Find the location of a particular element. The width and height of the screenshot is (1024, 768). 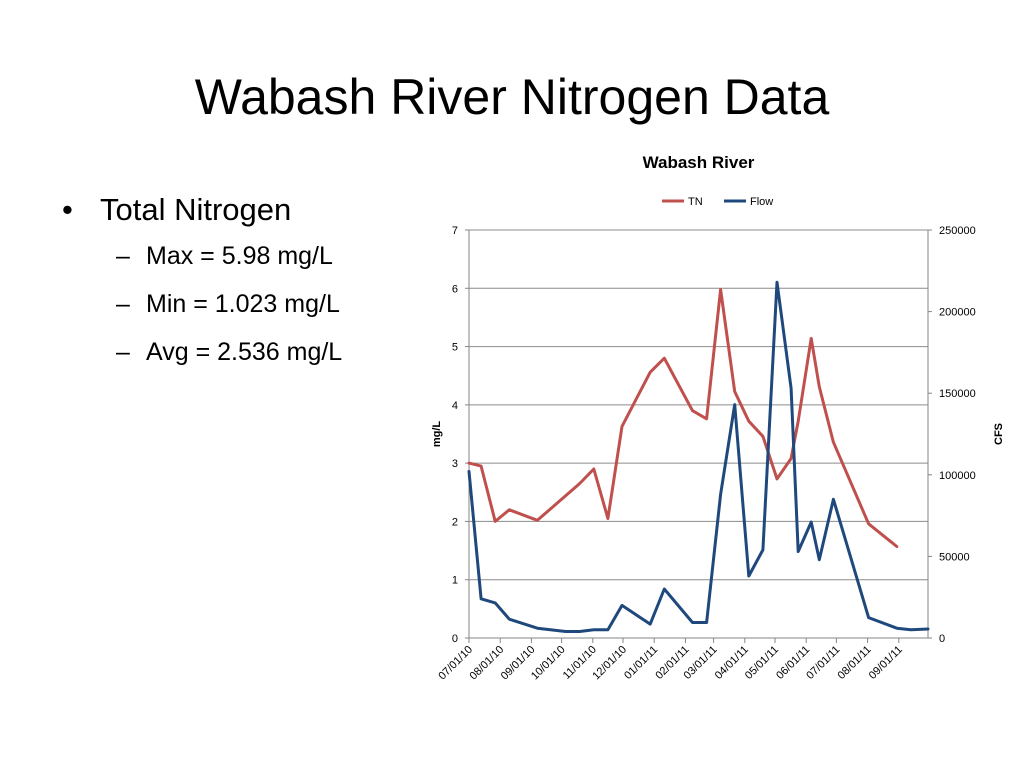

y2-tick-label: 200000 is located at coordinates (957, 313).